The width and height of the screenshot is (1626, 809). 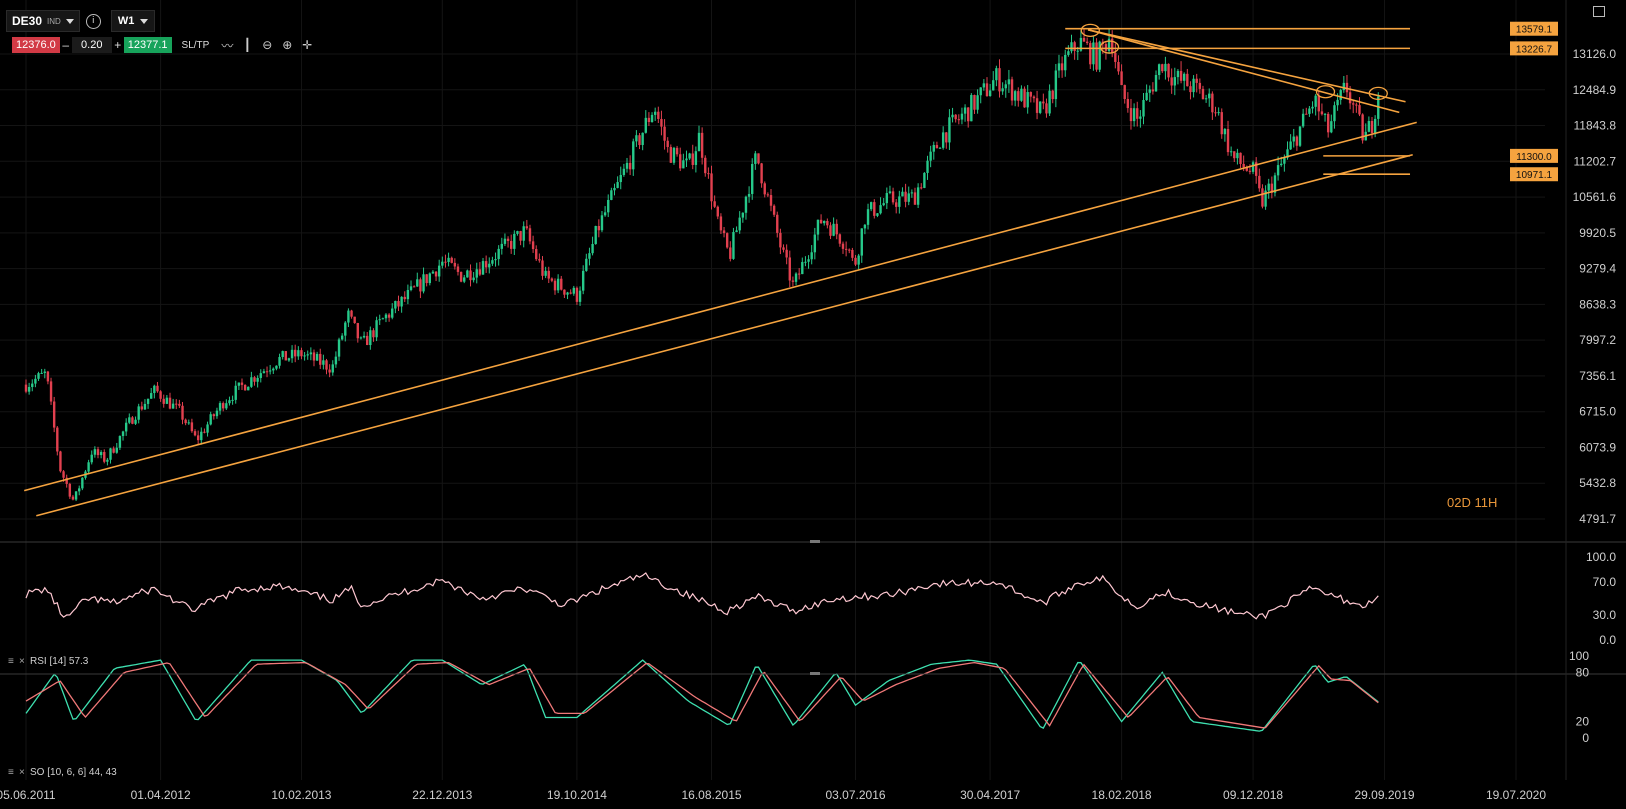 I want to click on volume-input: 0.20, so click(x=91, y=45).